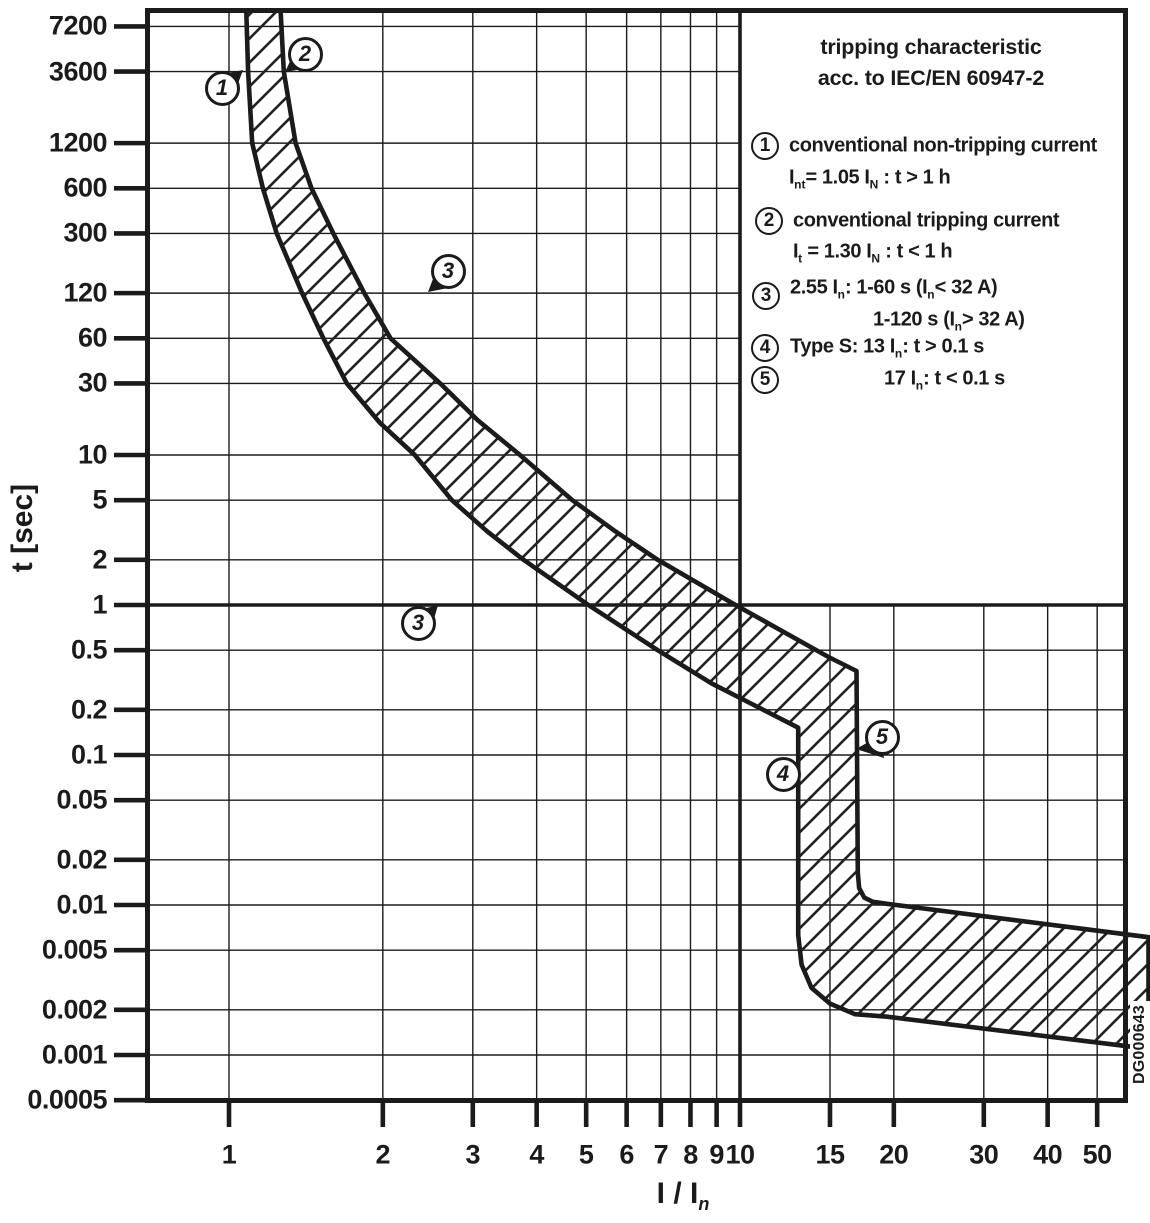 Image resolution: width=1150 pixels, height=1223 pixels. Describe the element at coordinates (54, 709) in the screenshot. I see `y-axis-label-0.2: 0.2` at that location.